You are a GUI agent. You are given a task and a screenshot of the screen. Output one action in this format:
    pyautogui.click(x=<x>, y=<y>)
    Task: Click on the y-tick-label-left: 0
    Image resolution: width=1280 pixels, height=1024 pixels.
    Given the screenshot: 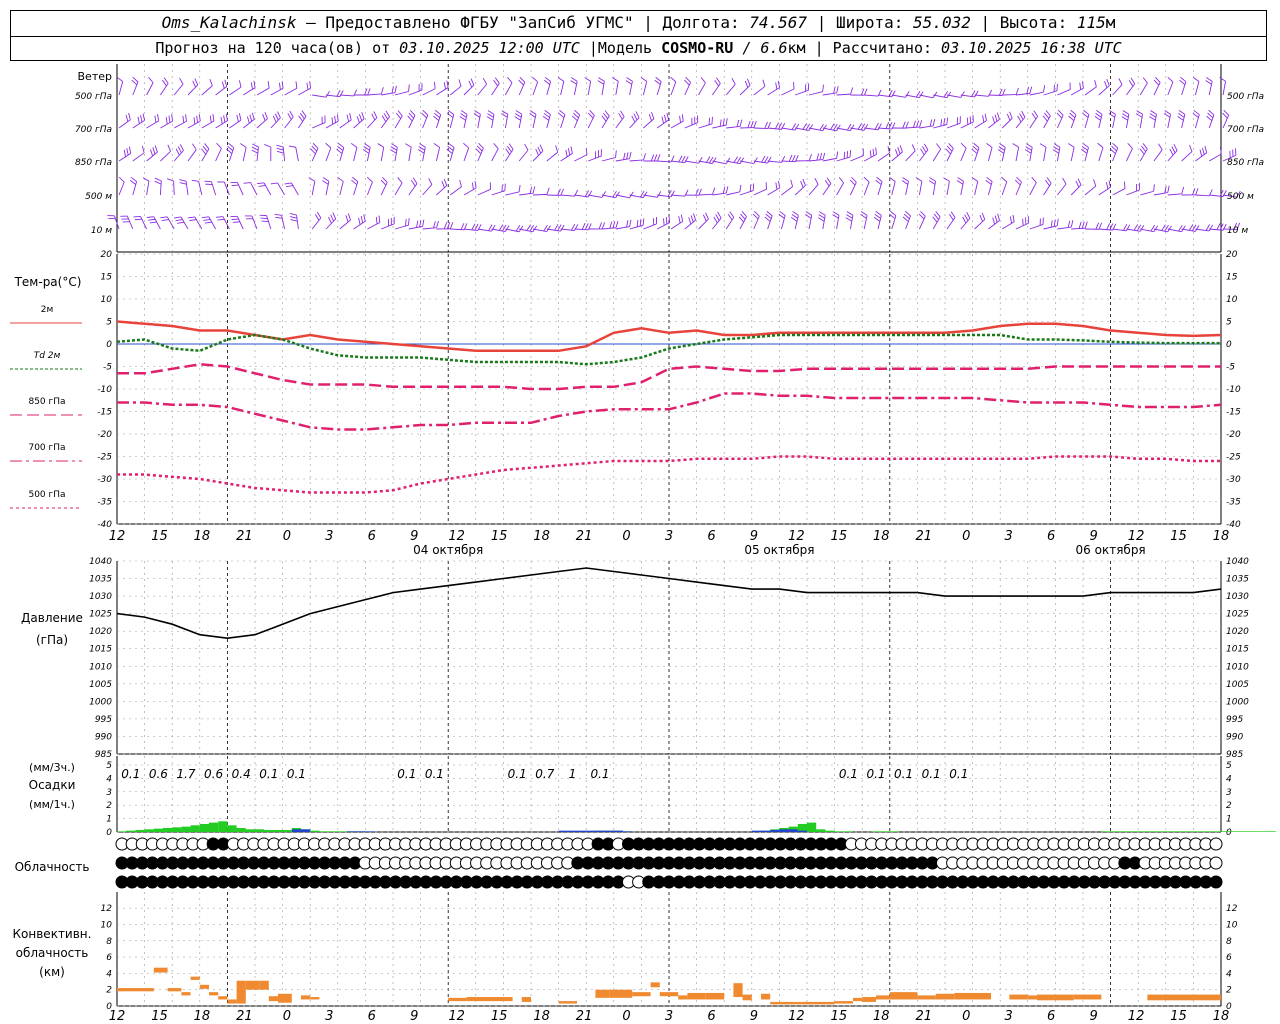 What is the action you would take?
    pyautogui.click(x=109, y=1007)
    